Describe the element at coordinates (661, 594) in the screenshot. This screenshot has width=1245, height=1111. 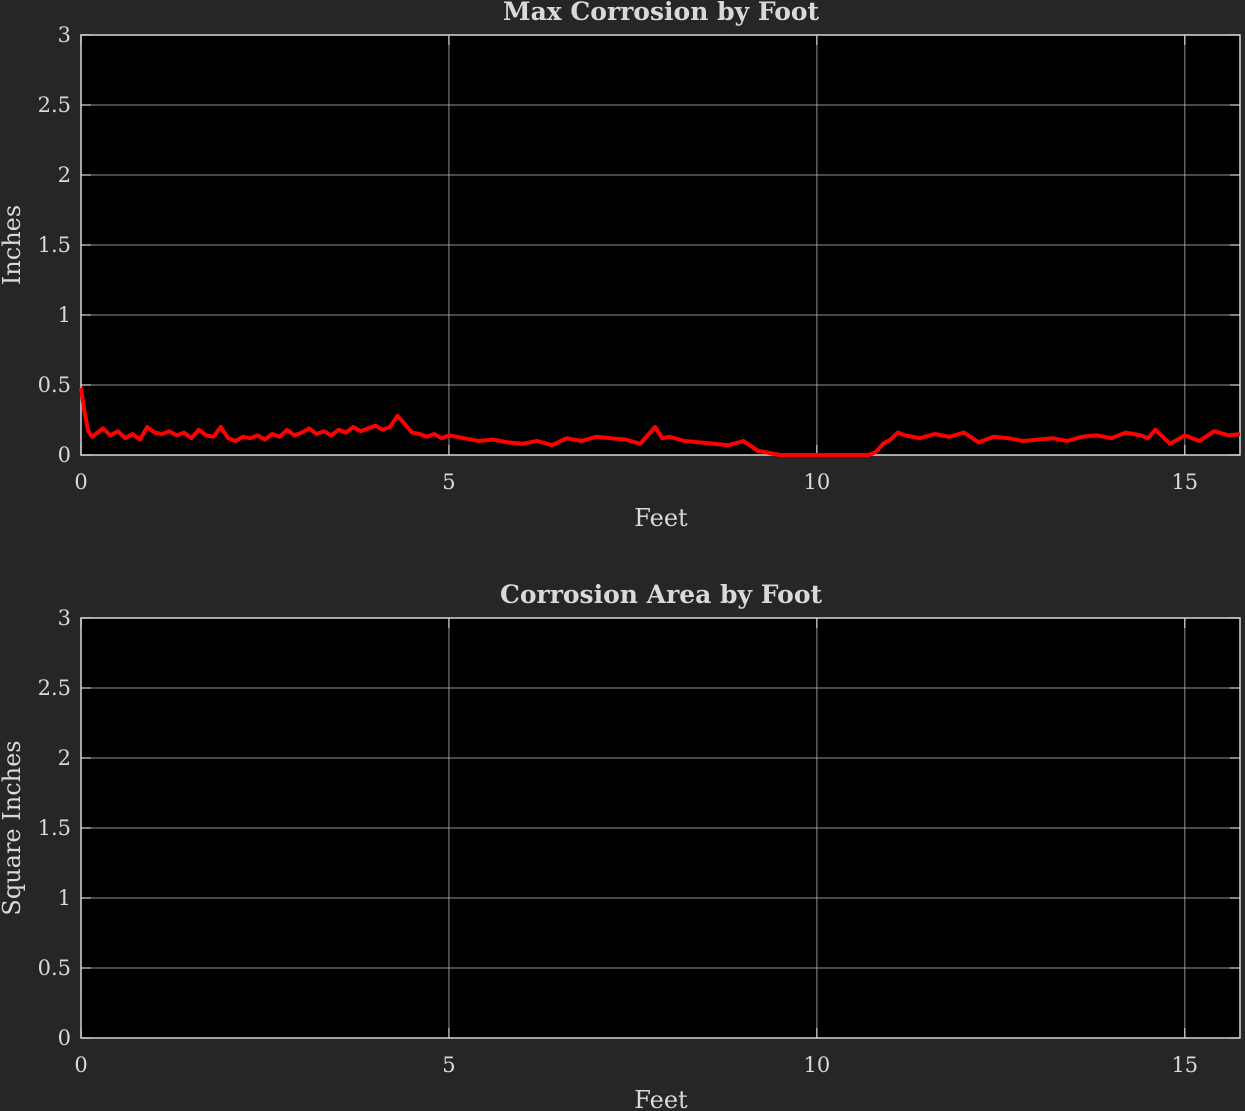
I see `chart-title: Corrosion Area by Foot` at that location.